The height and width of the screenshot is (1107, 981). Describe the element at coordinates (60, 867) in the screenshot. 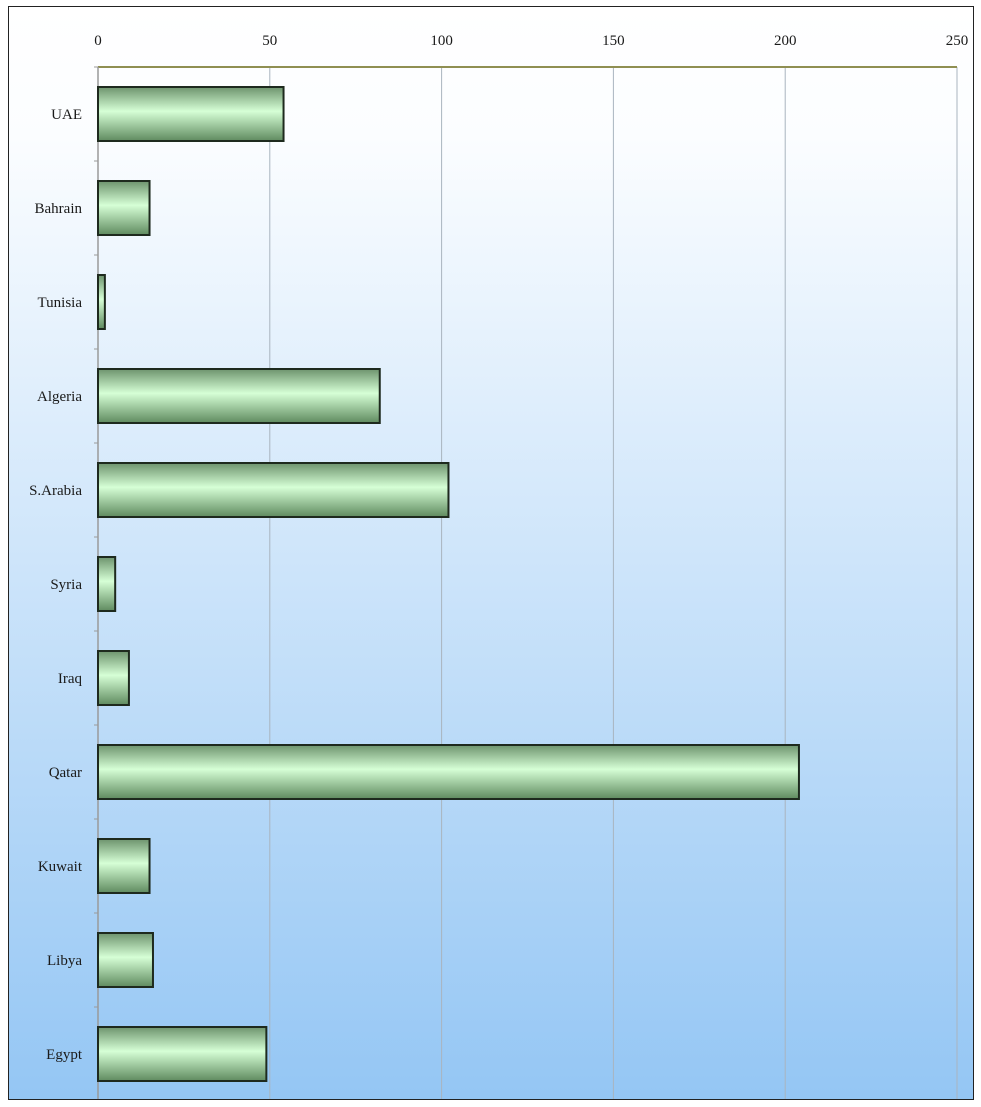

I see `category-label: Kuwait` at that location.